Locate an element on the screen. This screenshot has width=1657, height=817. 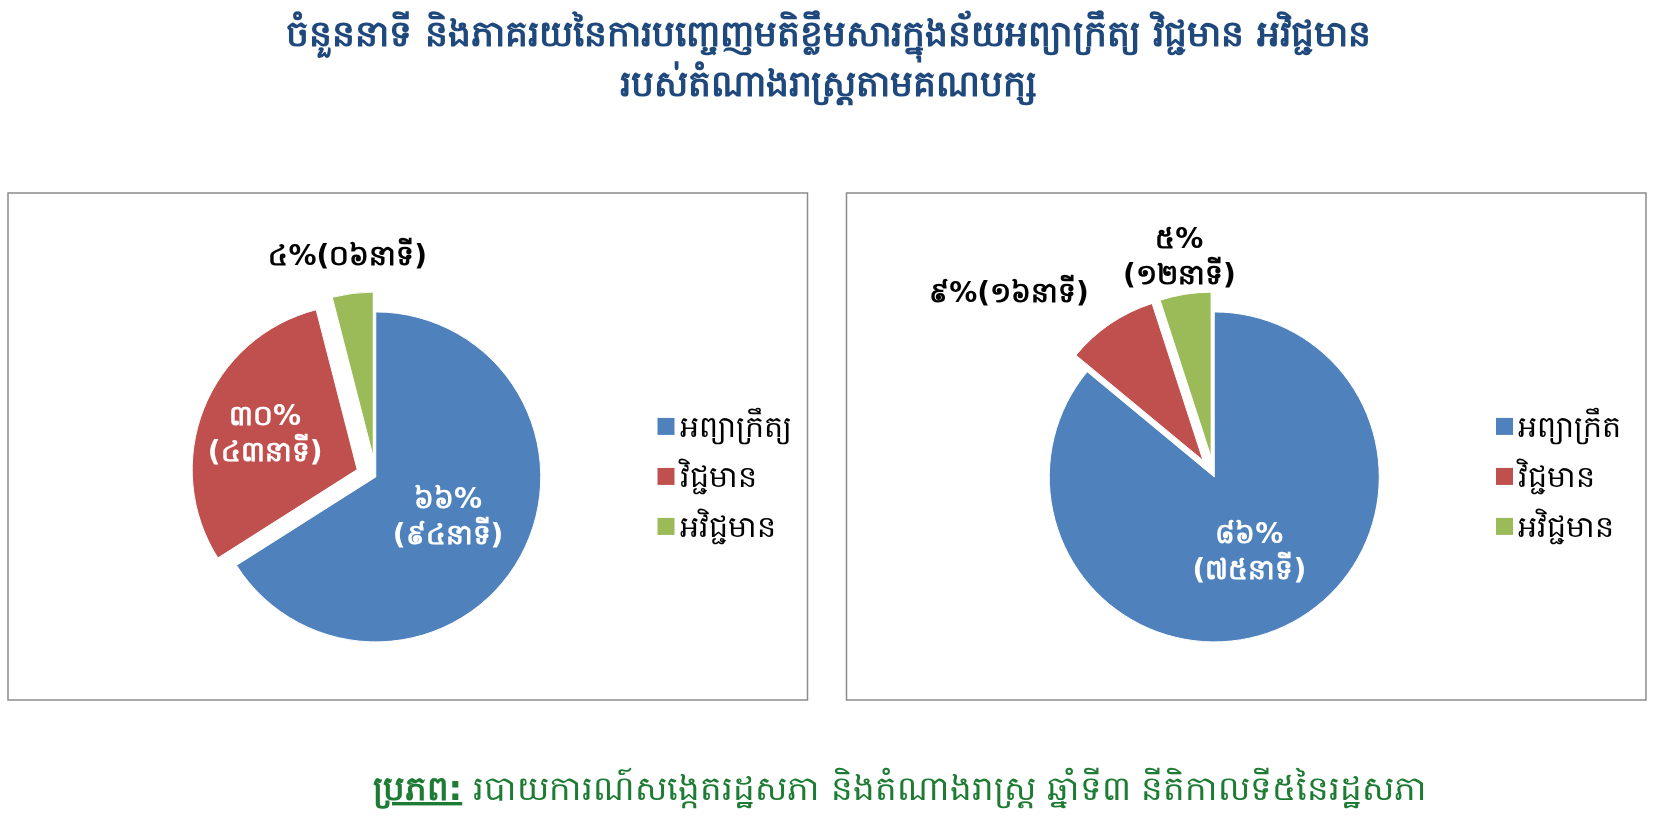
data-label: ៤%(០៦នាទី) is located at coordinates (348, 255).